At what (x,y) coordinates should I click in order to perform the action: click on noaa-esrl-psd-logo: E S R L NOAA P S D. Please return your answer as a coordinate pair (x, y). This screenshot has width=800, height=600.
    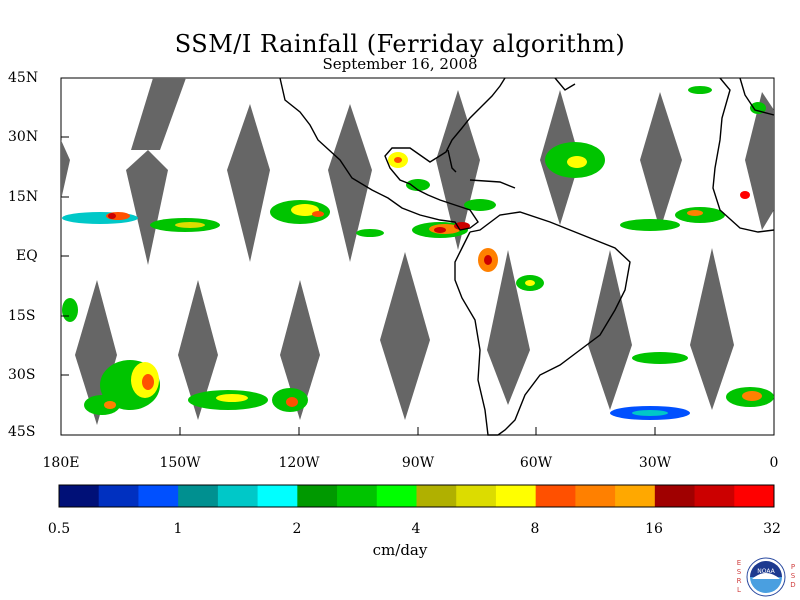
    Looking at the image, I should click on (765, 577).